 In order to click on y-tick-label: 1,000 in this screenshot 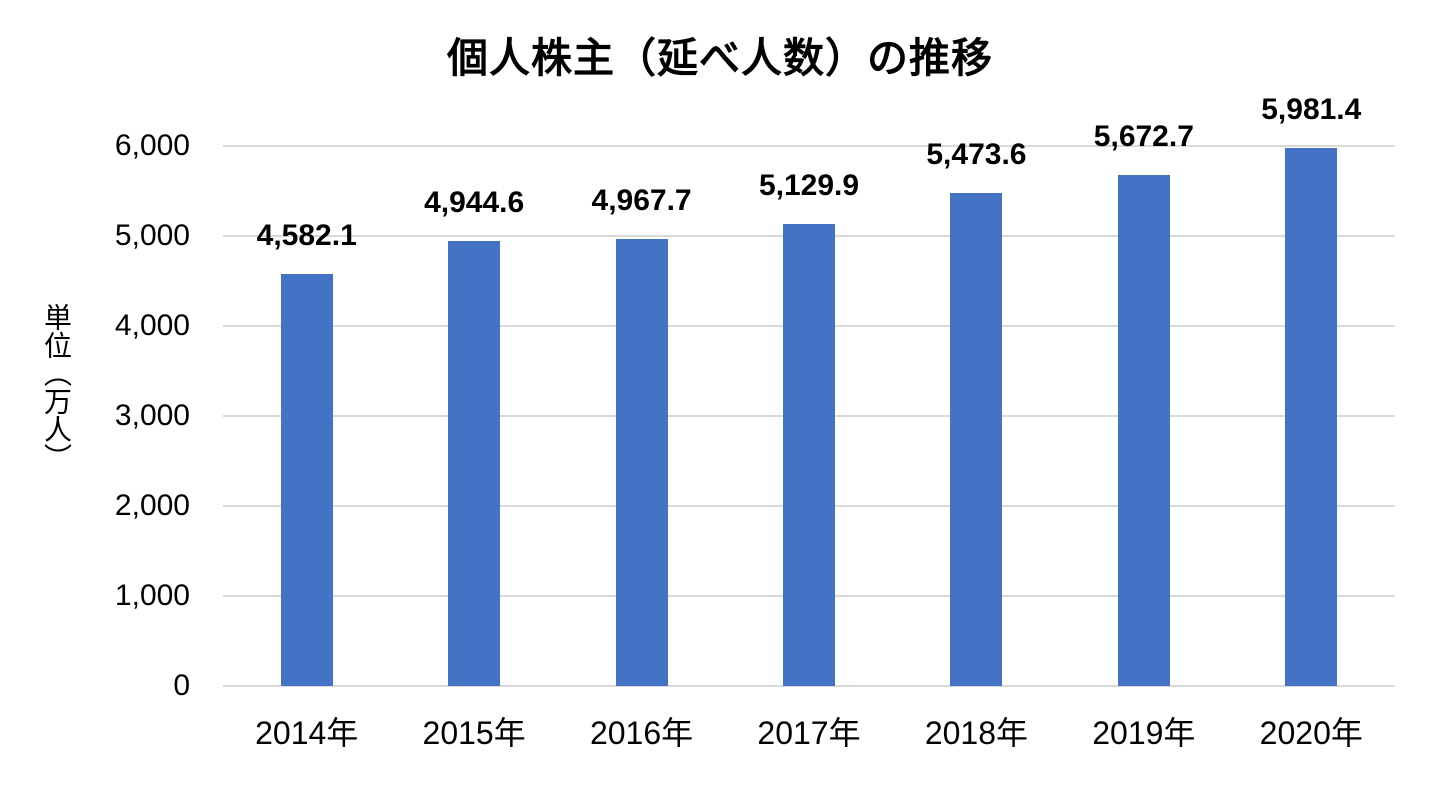, I will do `click(152, 595)`.